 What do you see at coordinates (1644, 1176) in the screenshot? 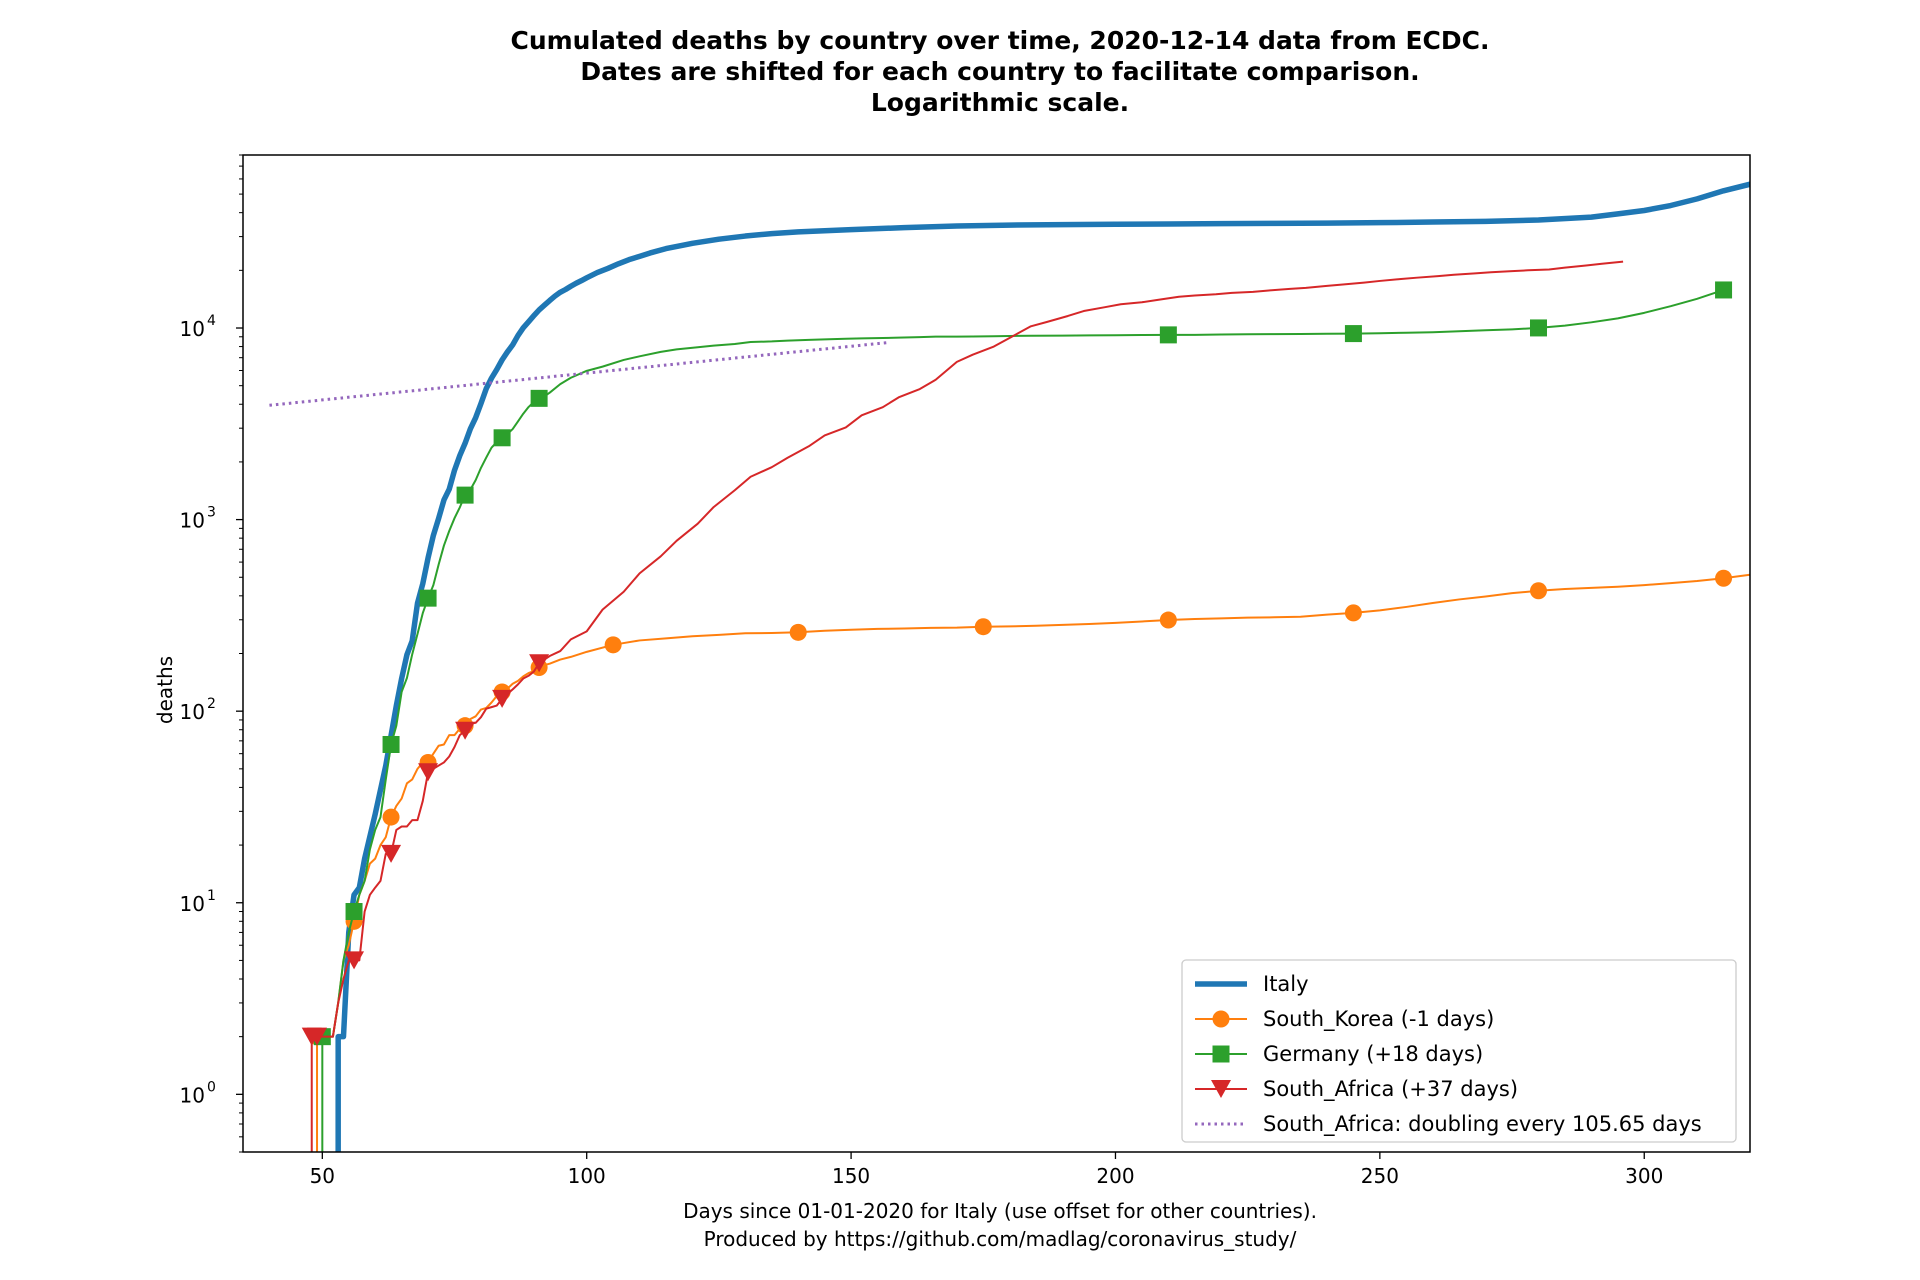
I see `x-tick-label: 300` at bounding box center [1644, 1176].